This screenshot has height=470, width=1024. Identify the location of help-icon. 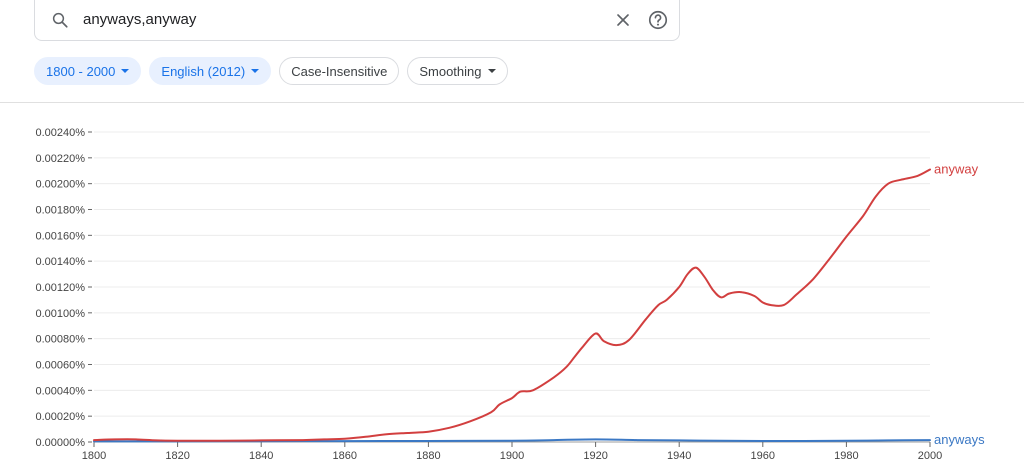
(658, 20).